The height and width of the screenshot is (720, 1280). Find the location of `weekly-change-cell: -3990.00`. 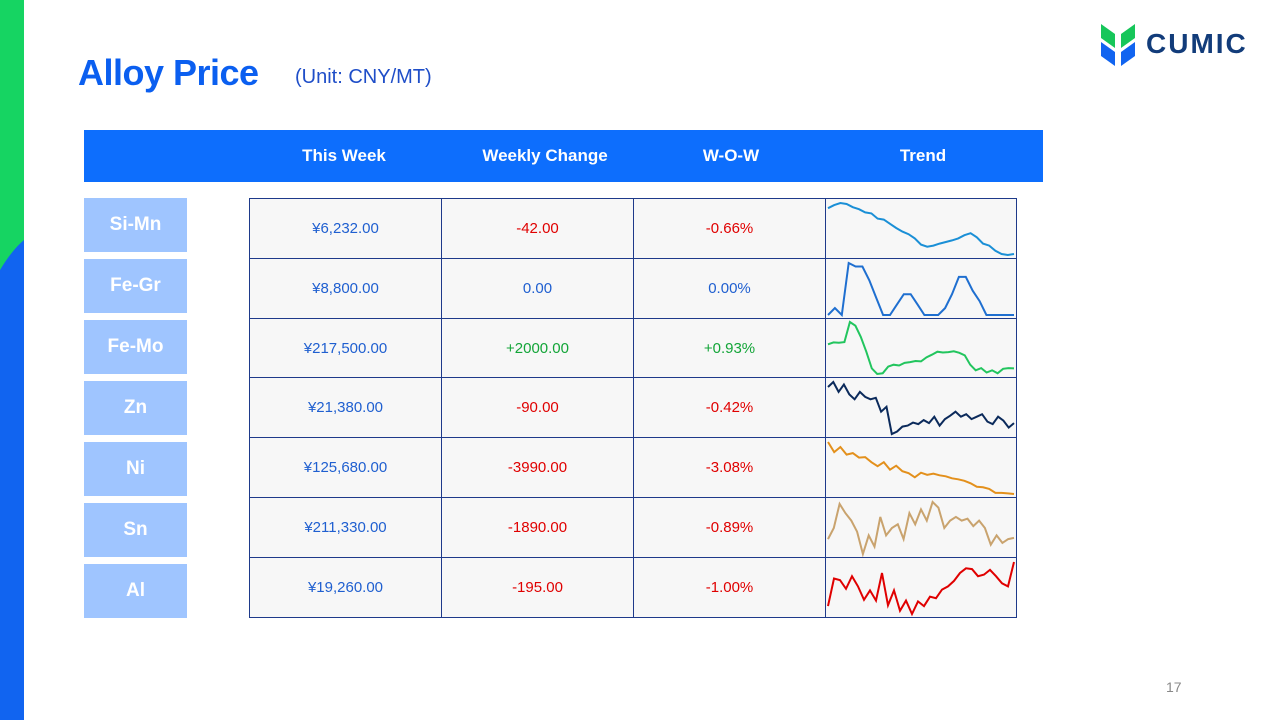

weekly-change-cell: -3990.00 is located at coordinates (537, 467).